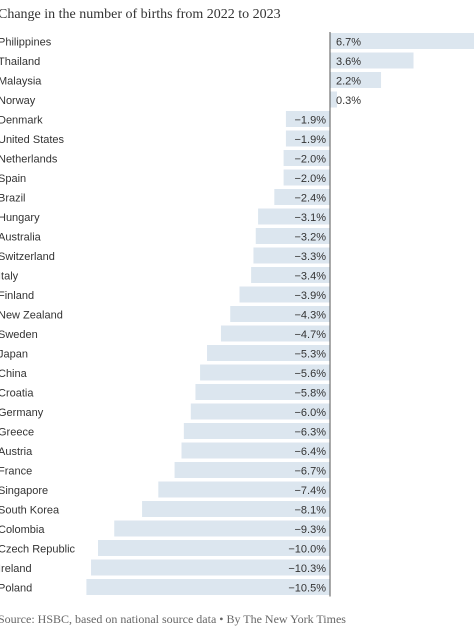  What do you see at coordinates (348, 43) in the screenshot?
I see `value-label: 6.7%` at bounding box center [348, 43].